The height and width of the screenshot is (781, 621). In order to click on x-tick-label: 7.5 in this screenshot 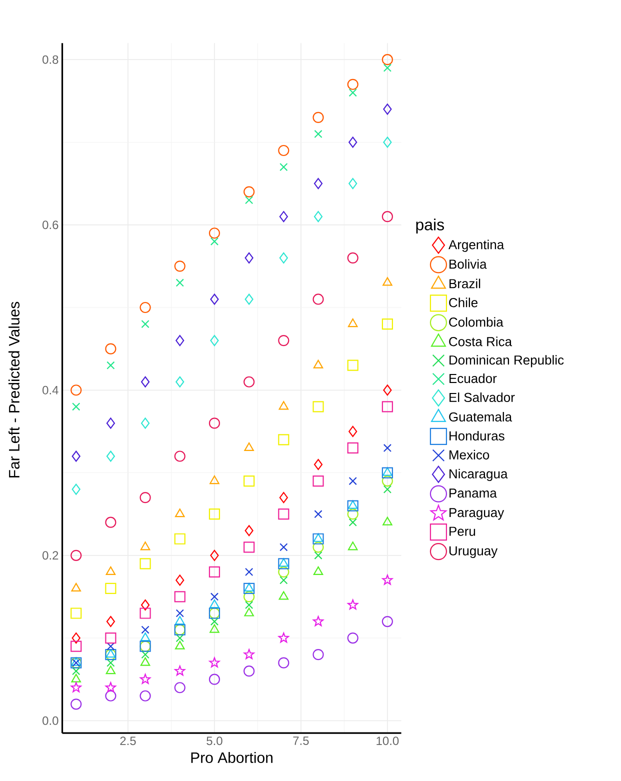, I will do `click(301, 740)`.